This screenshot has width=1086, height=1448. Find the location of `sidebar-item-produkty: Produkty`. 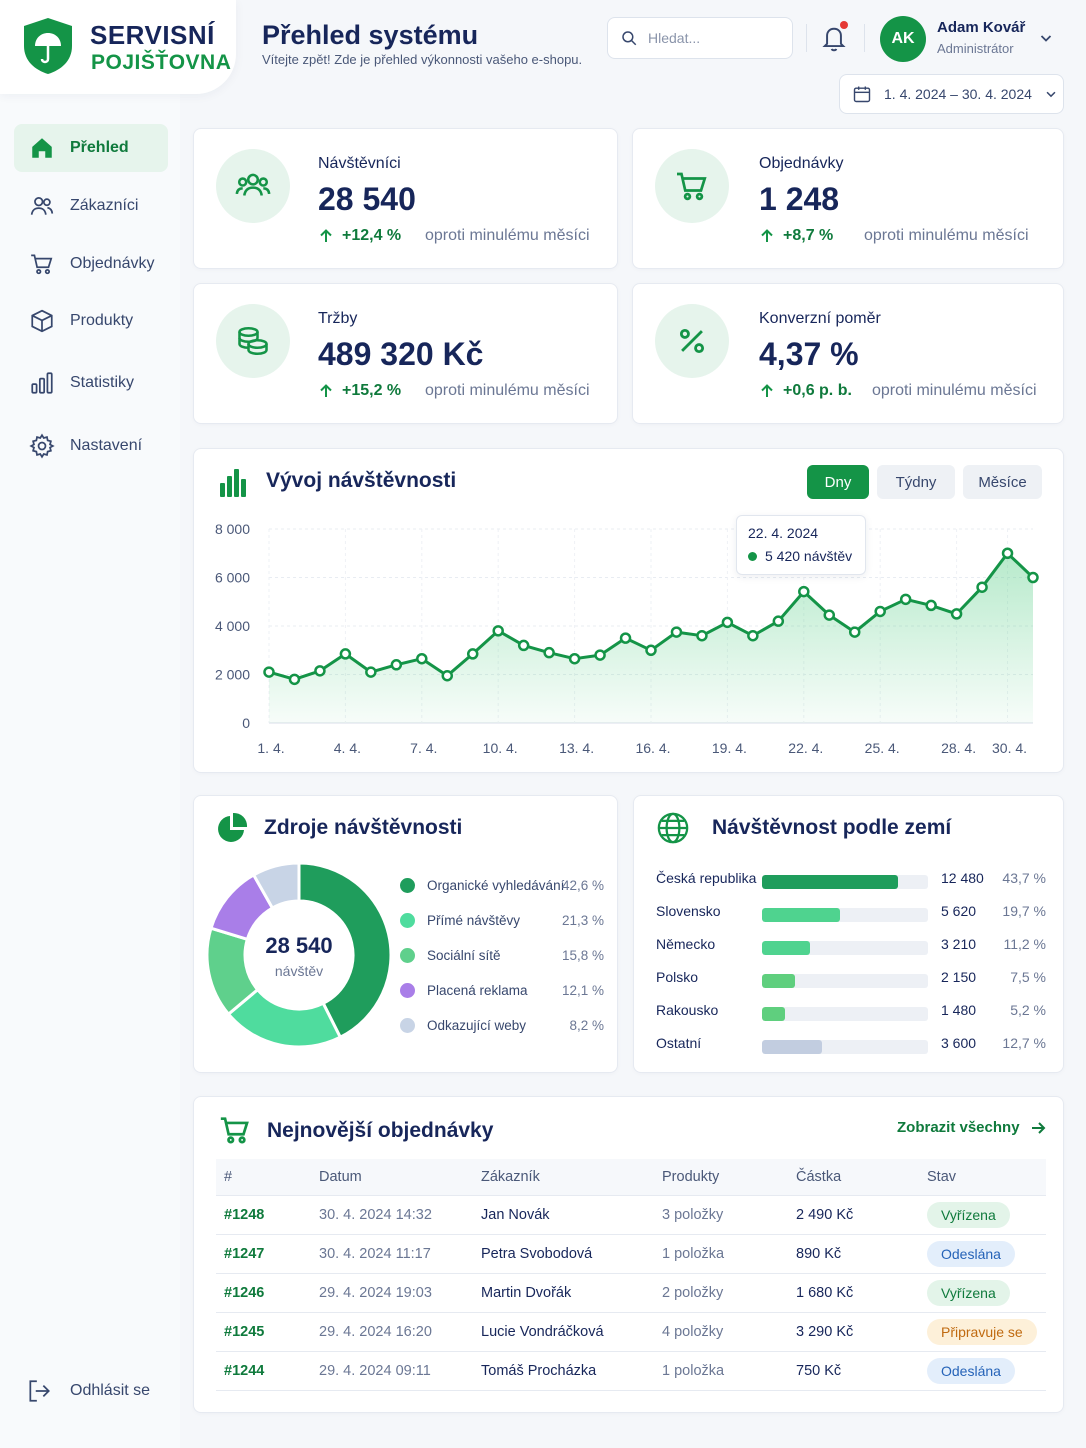

sidebar-item-produkty: Produkty is located at coordinates (91, 321).